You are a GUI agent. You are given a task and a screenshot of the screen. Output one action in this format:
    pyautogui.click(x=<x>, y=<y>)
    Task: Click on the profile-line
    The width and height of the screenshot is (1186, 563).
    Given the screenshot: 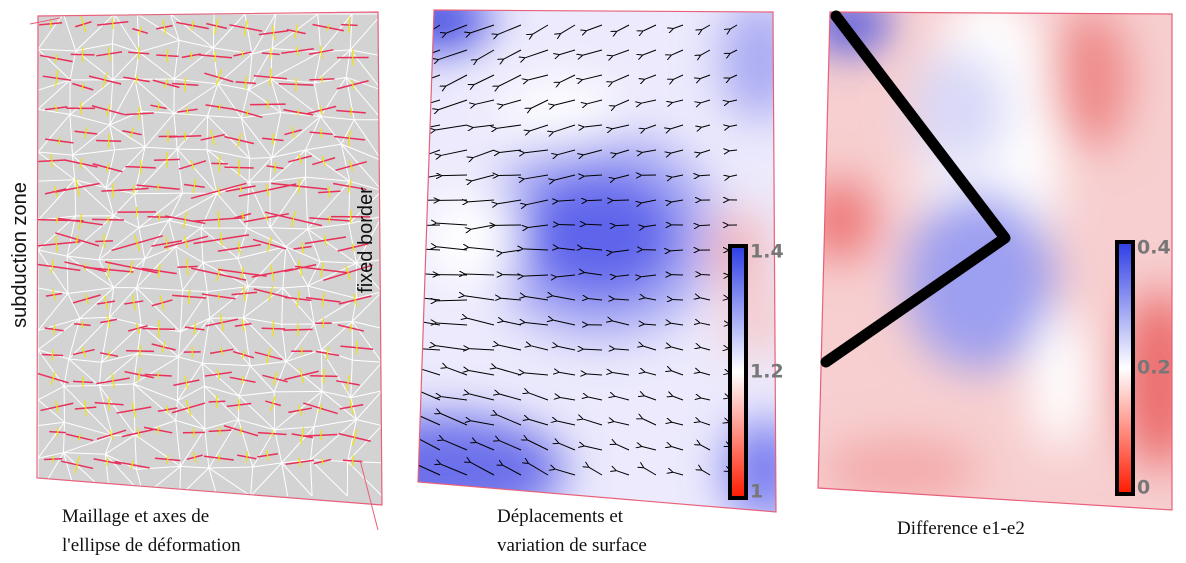 What is the action you would take?
    pyautogui.click(x=915, y=189)
    